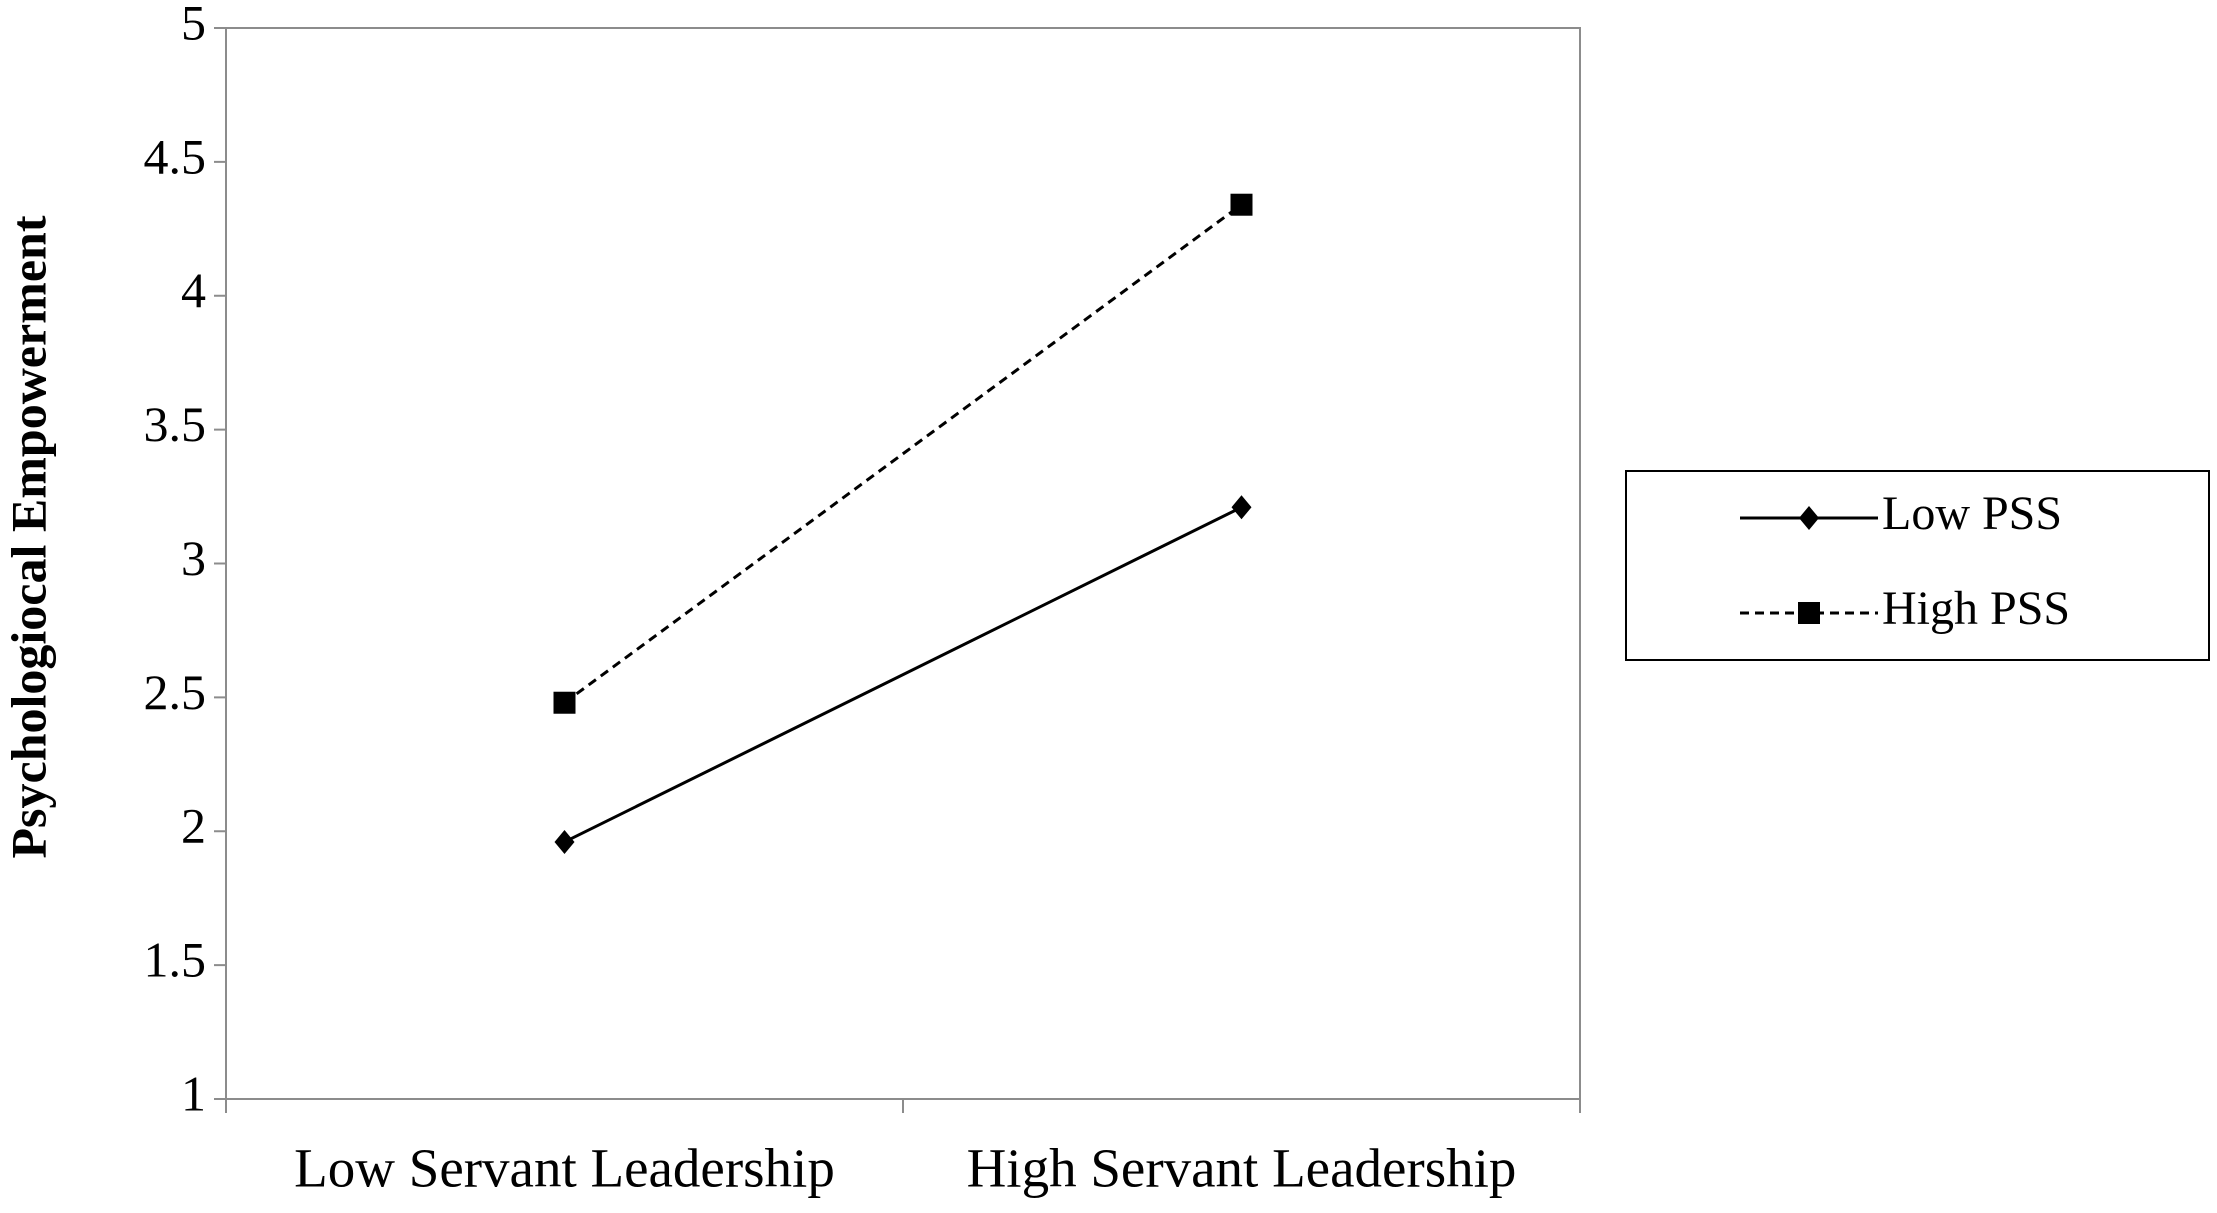  I want to click on y-tick-label: 2, so click(193, 826).